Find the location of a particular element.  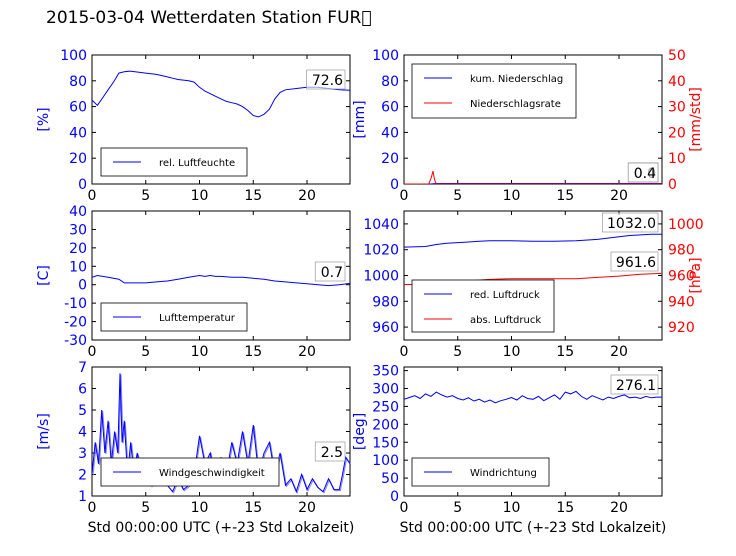

x-axis-label-2: Std 00:00:00 UTC (+-23 Std Lokalzeit) is located at coordinates (533, 528).